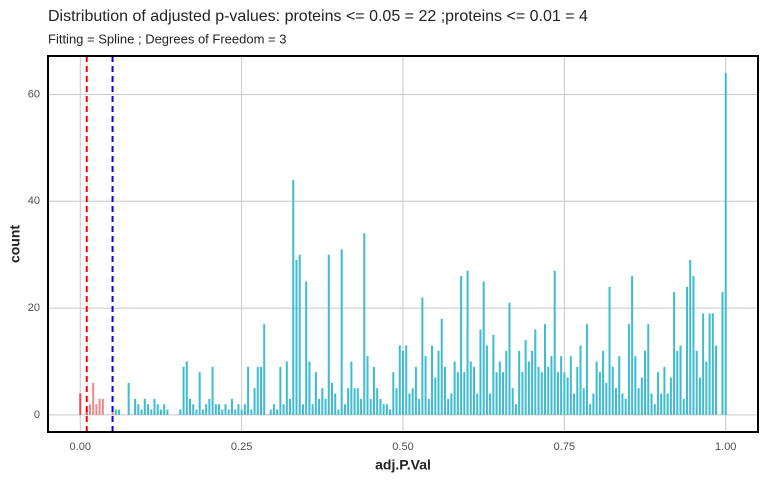 This screenshot has width=768, height=480. What do you see at coordinates (34, 201) in the screenshot?
I see `y-tick-label: 40` at bounding box center [34, 201].